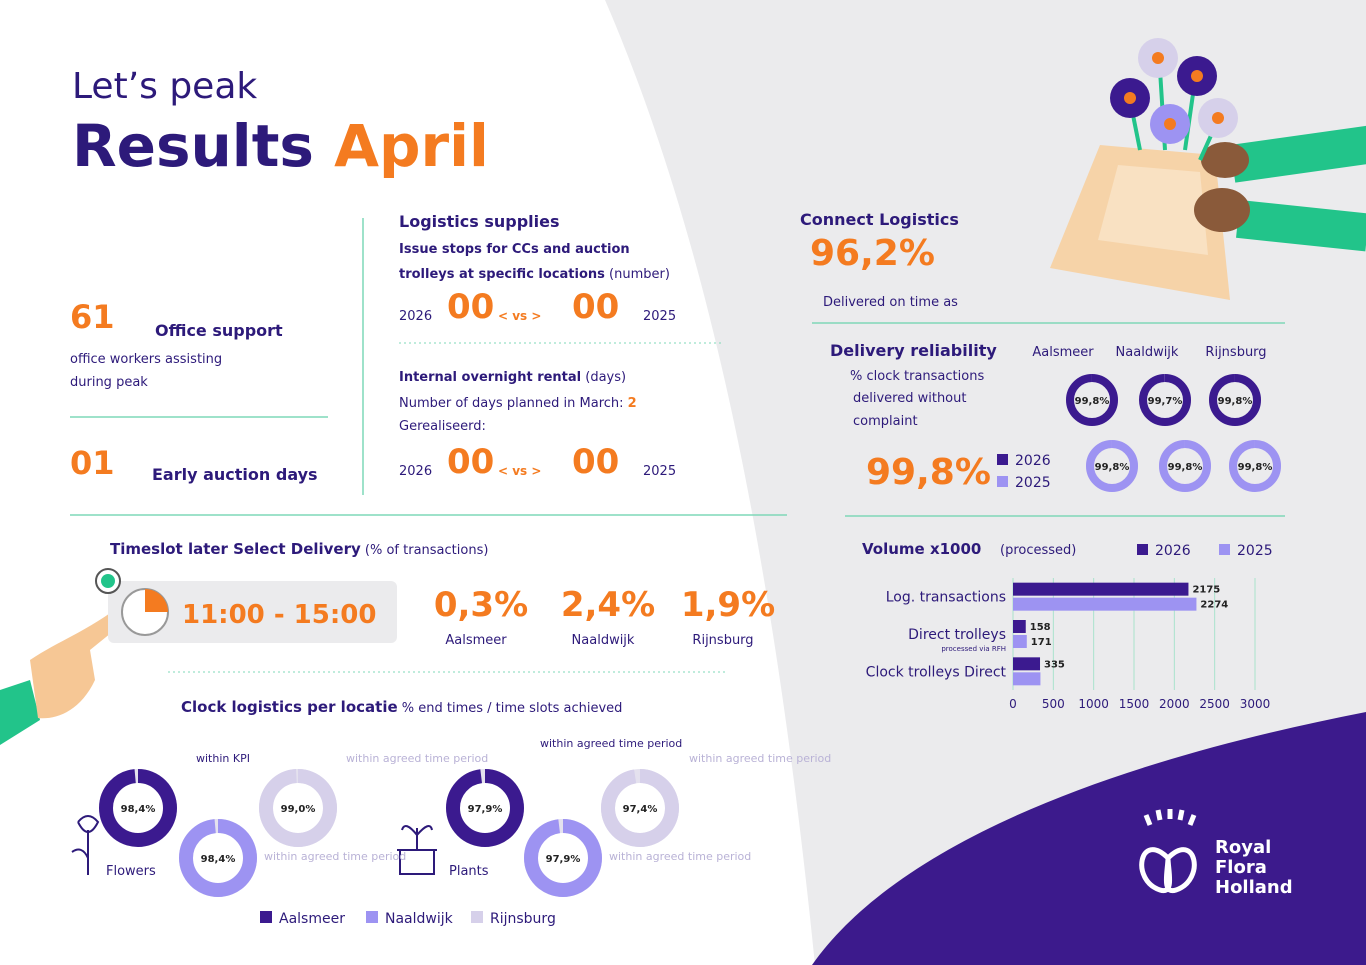  What do you see at coordinates (479, 221) in the screenshot?
I see `logistics-title: Logistics supplies` at bounding box center [479, 221].